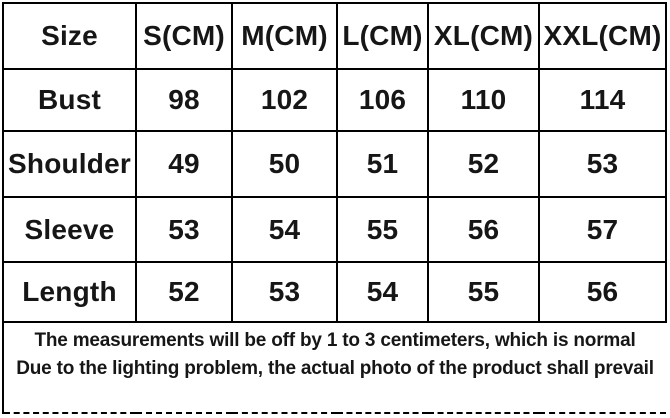 Image resolution: width=670 pixels, height=418 pixels. What do you see at coordinates (382, 164) in the screenshot?
I see `value-cell: 51` at bounding box center [382, 164].